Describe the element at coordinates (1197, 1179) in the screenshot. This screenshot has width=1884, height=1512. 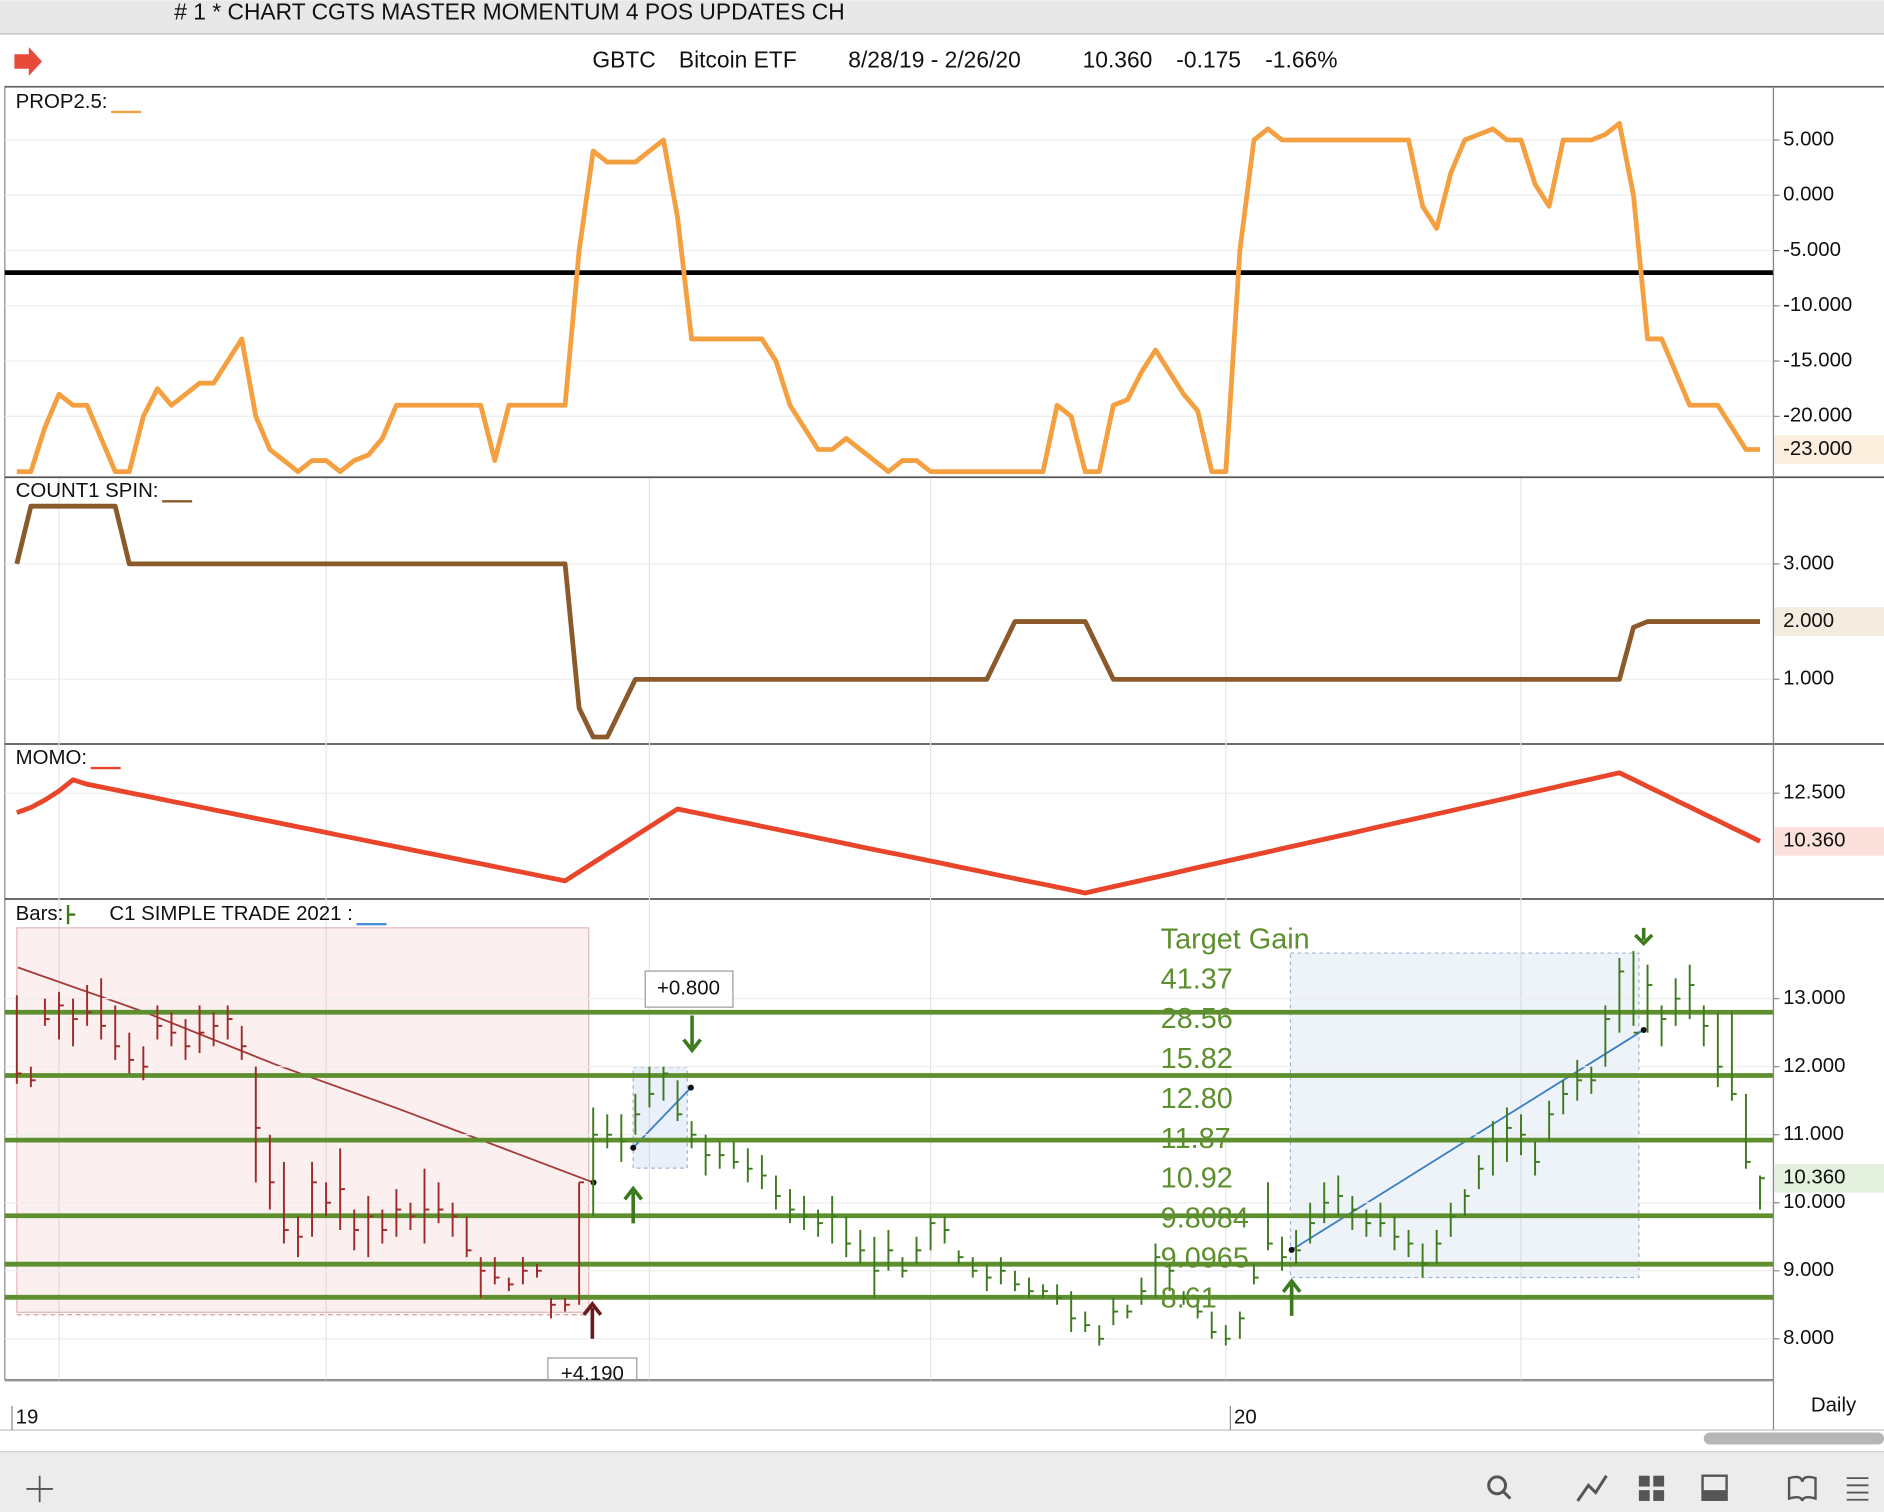
I see `target-label: 10.92` at that location.